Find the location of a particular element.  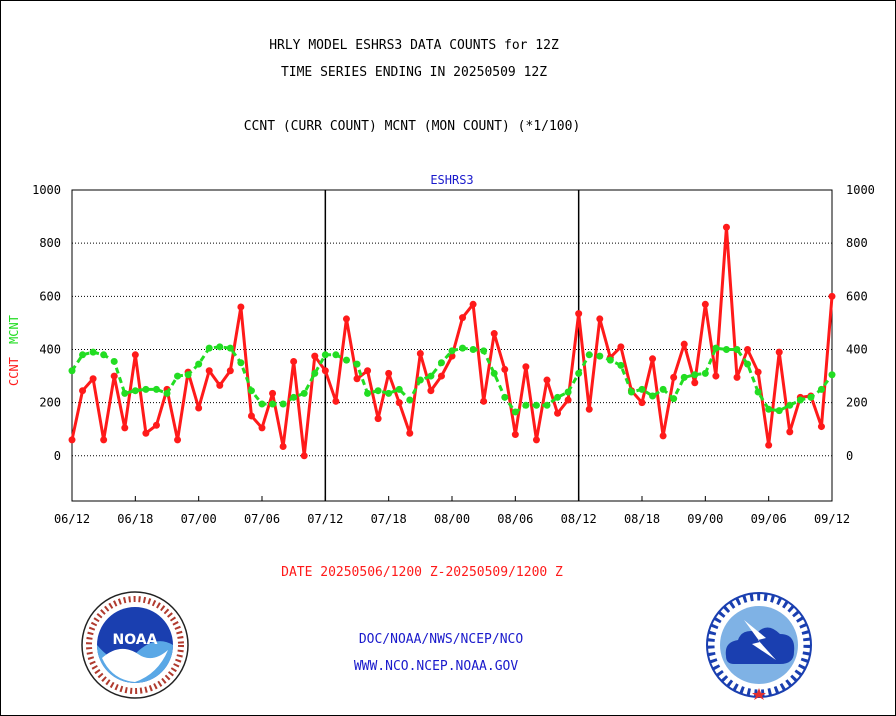

noaa-logo: NOAA is located at coordinates (135, 645).